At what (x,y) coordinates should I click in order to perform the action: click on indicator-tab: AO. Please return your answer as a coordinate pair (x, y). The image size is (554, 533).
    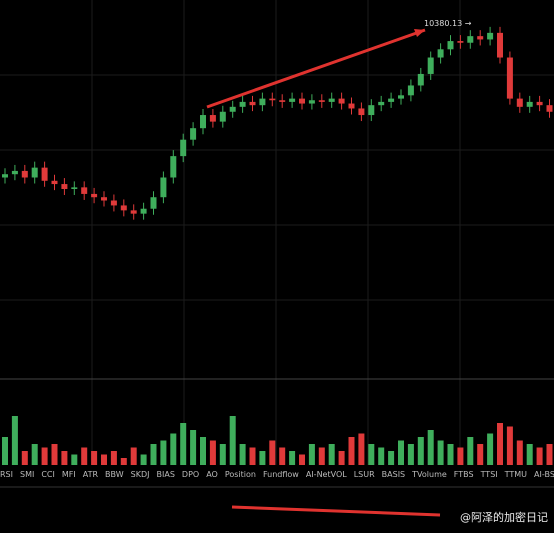
    Looking at the image, I should click on (212, 474).